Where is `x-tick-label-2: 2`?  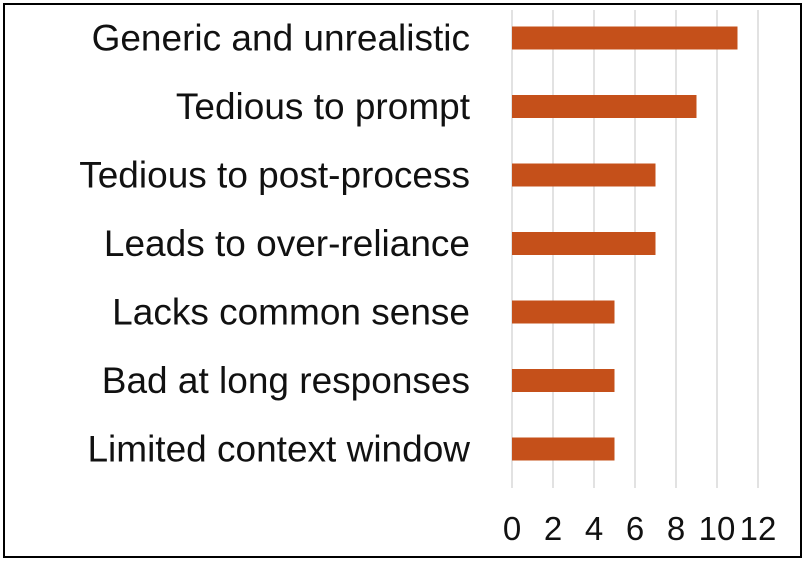
x-tick-label-2: 2 is located at coordinates (553, 528).